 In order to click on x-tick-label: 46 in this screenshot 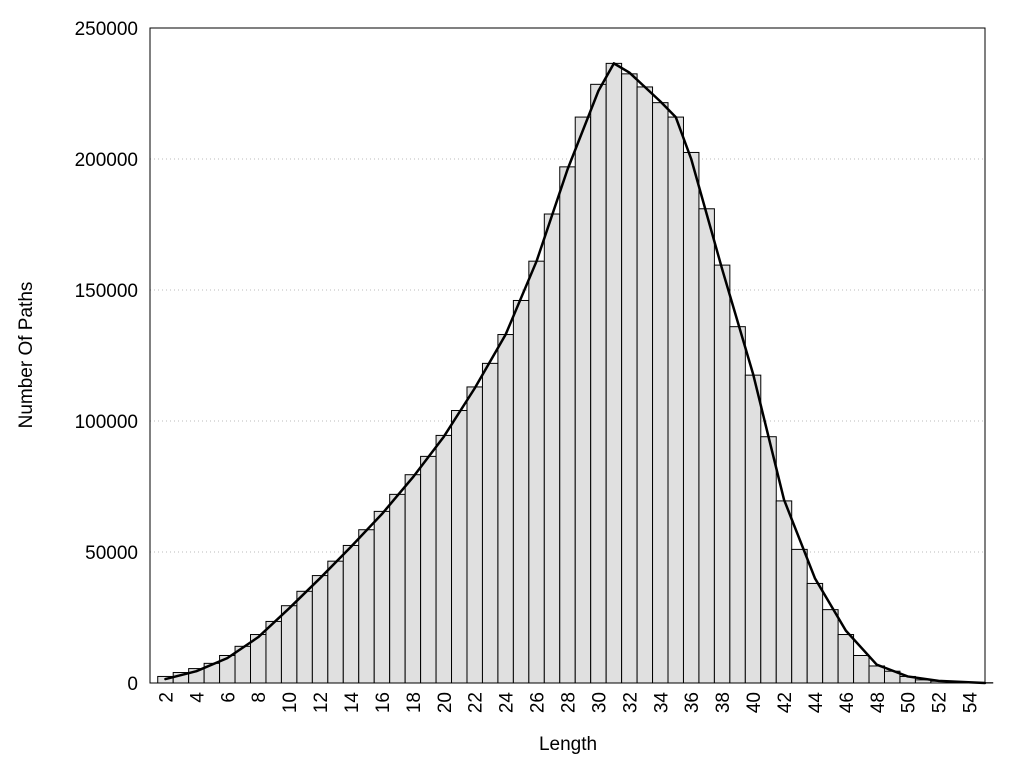, I will do `click(847, 702)`.